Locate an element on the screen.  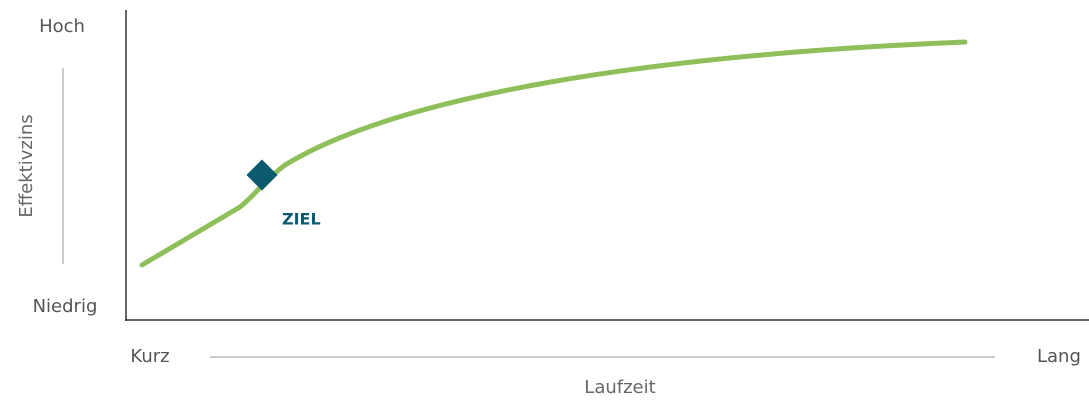
y-axis-title: Effektivzins is located at coordinates (26, 165).